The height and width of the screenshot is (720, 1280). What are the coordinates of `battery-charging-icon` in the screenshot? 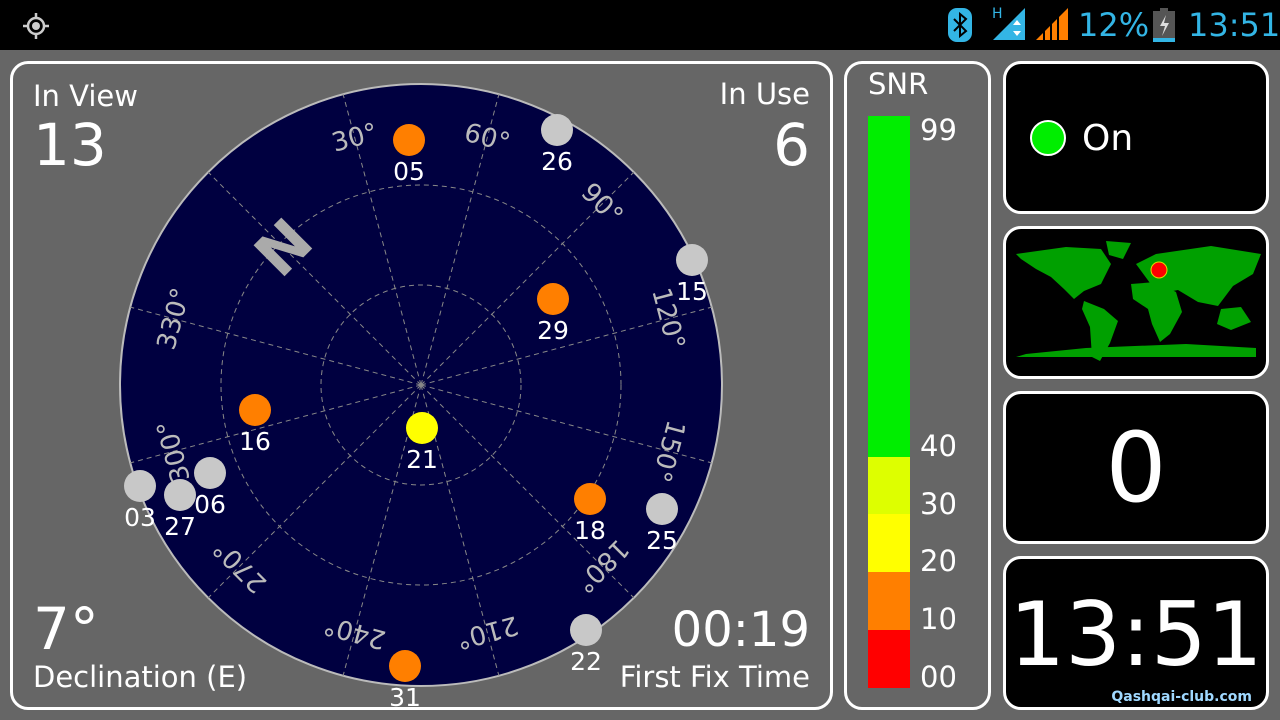 It's located at (1164, 25).